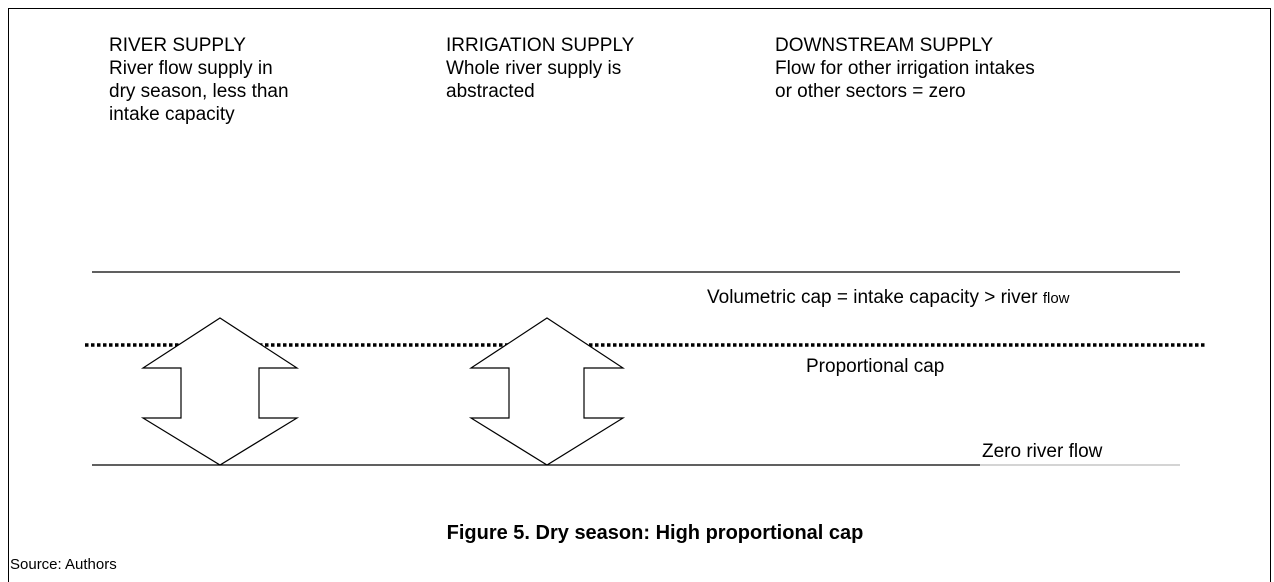 This screenshot has height=582, width=1274. I want to click on text-line: Flow for other irrigation intakes, so click(905, 68).